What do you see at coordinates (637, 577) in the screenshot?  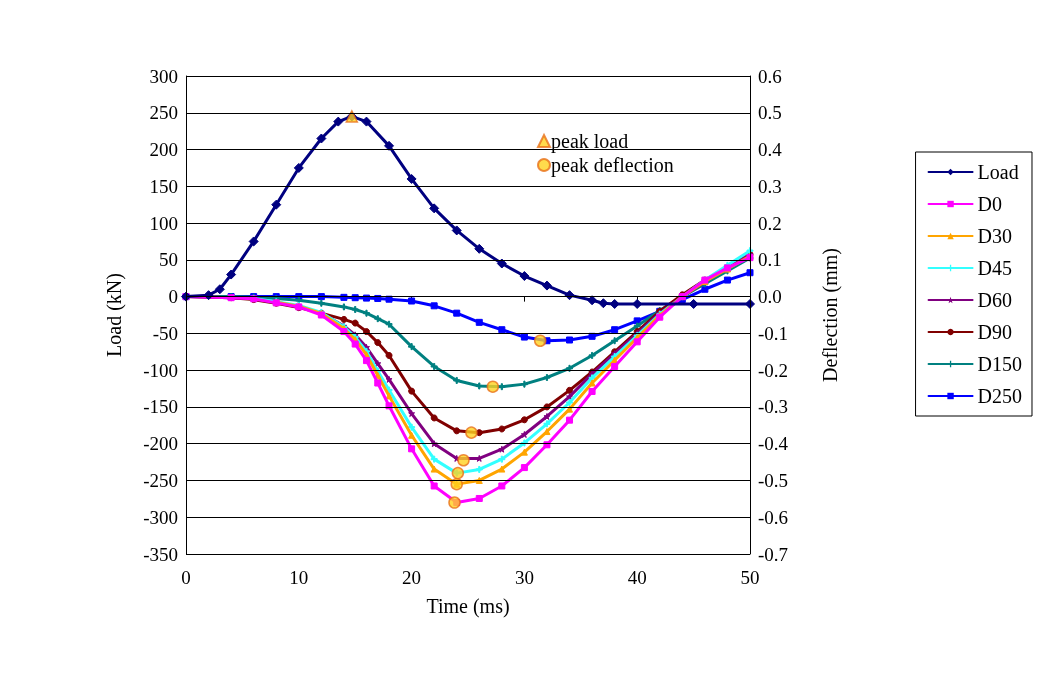 I see `x-tick-label: 40` at bounding box center [637, 577].